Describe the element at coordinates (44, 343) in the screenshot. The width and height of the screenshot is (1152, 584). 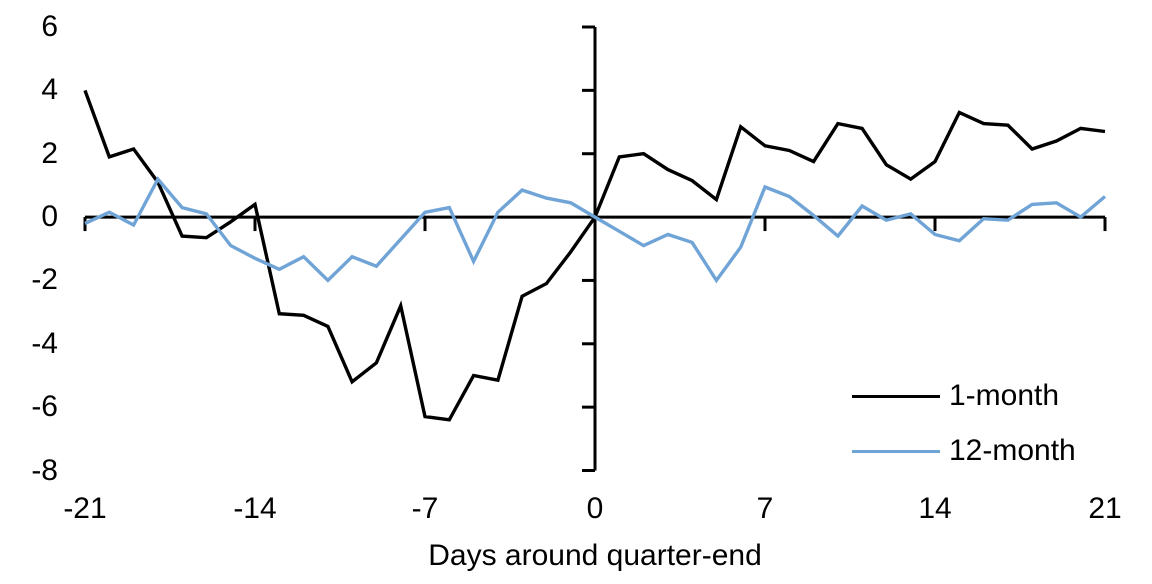
I see `y-tick-label: -4` at that location.